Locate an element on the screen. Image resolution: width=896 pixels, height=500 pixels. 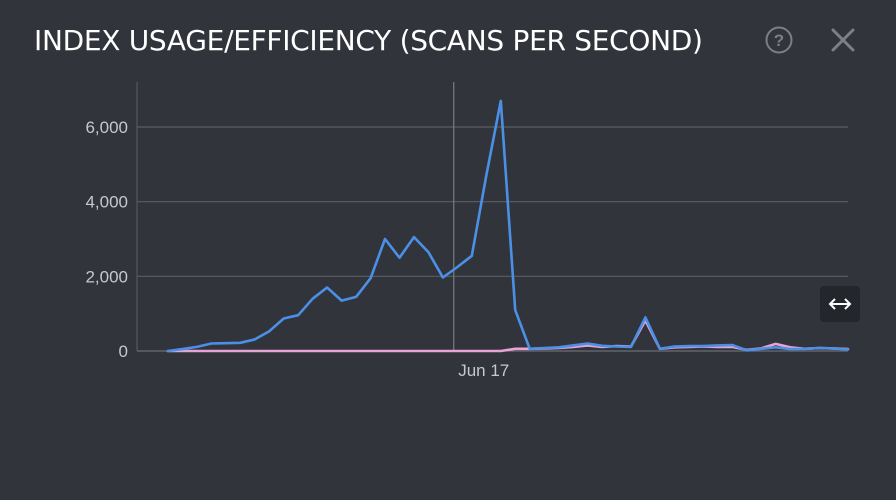
help-icon: ? is located at coordinates (779, 40).